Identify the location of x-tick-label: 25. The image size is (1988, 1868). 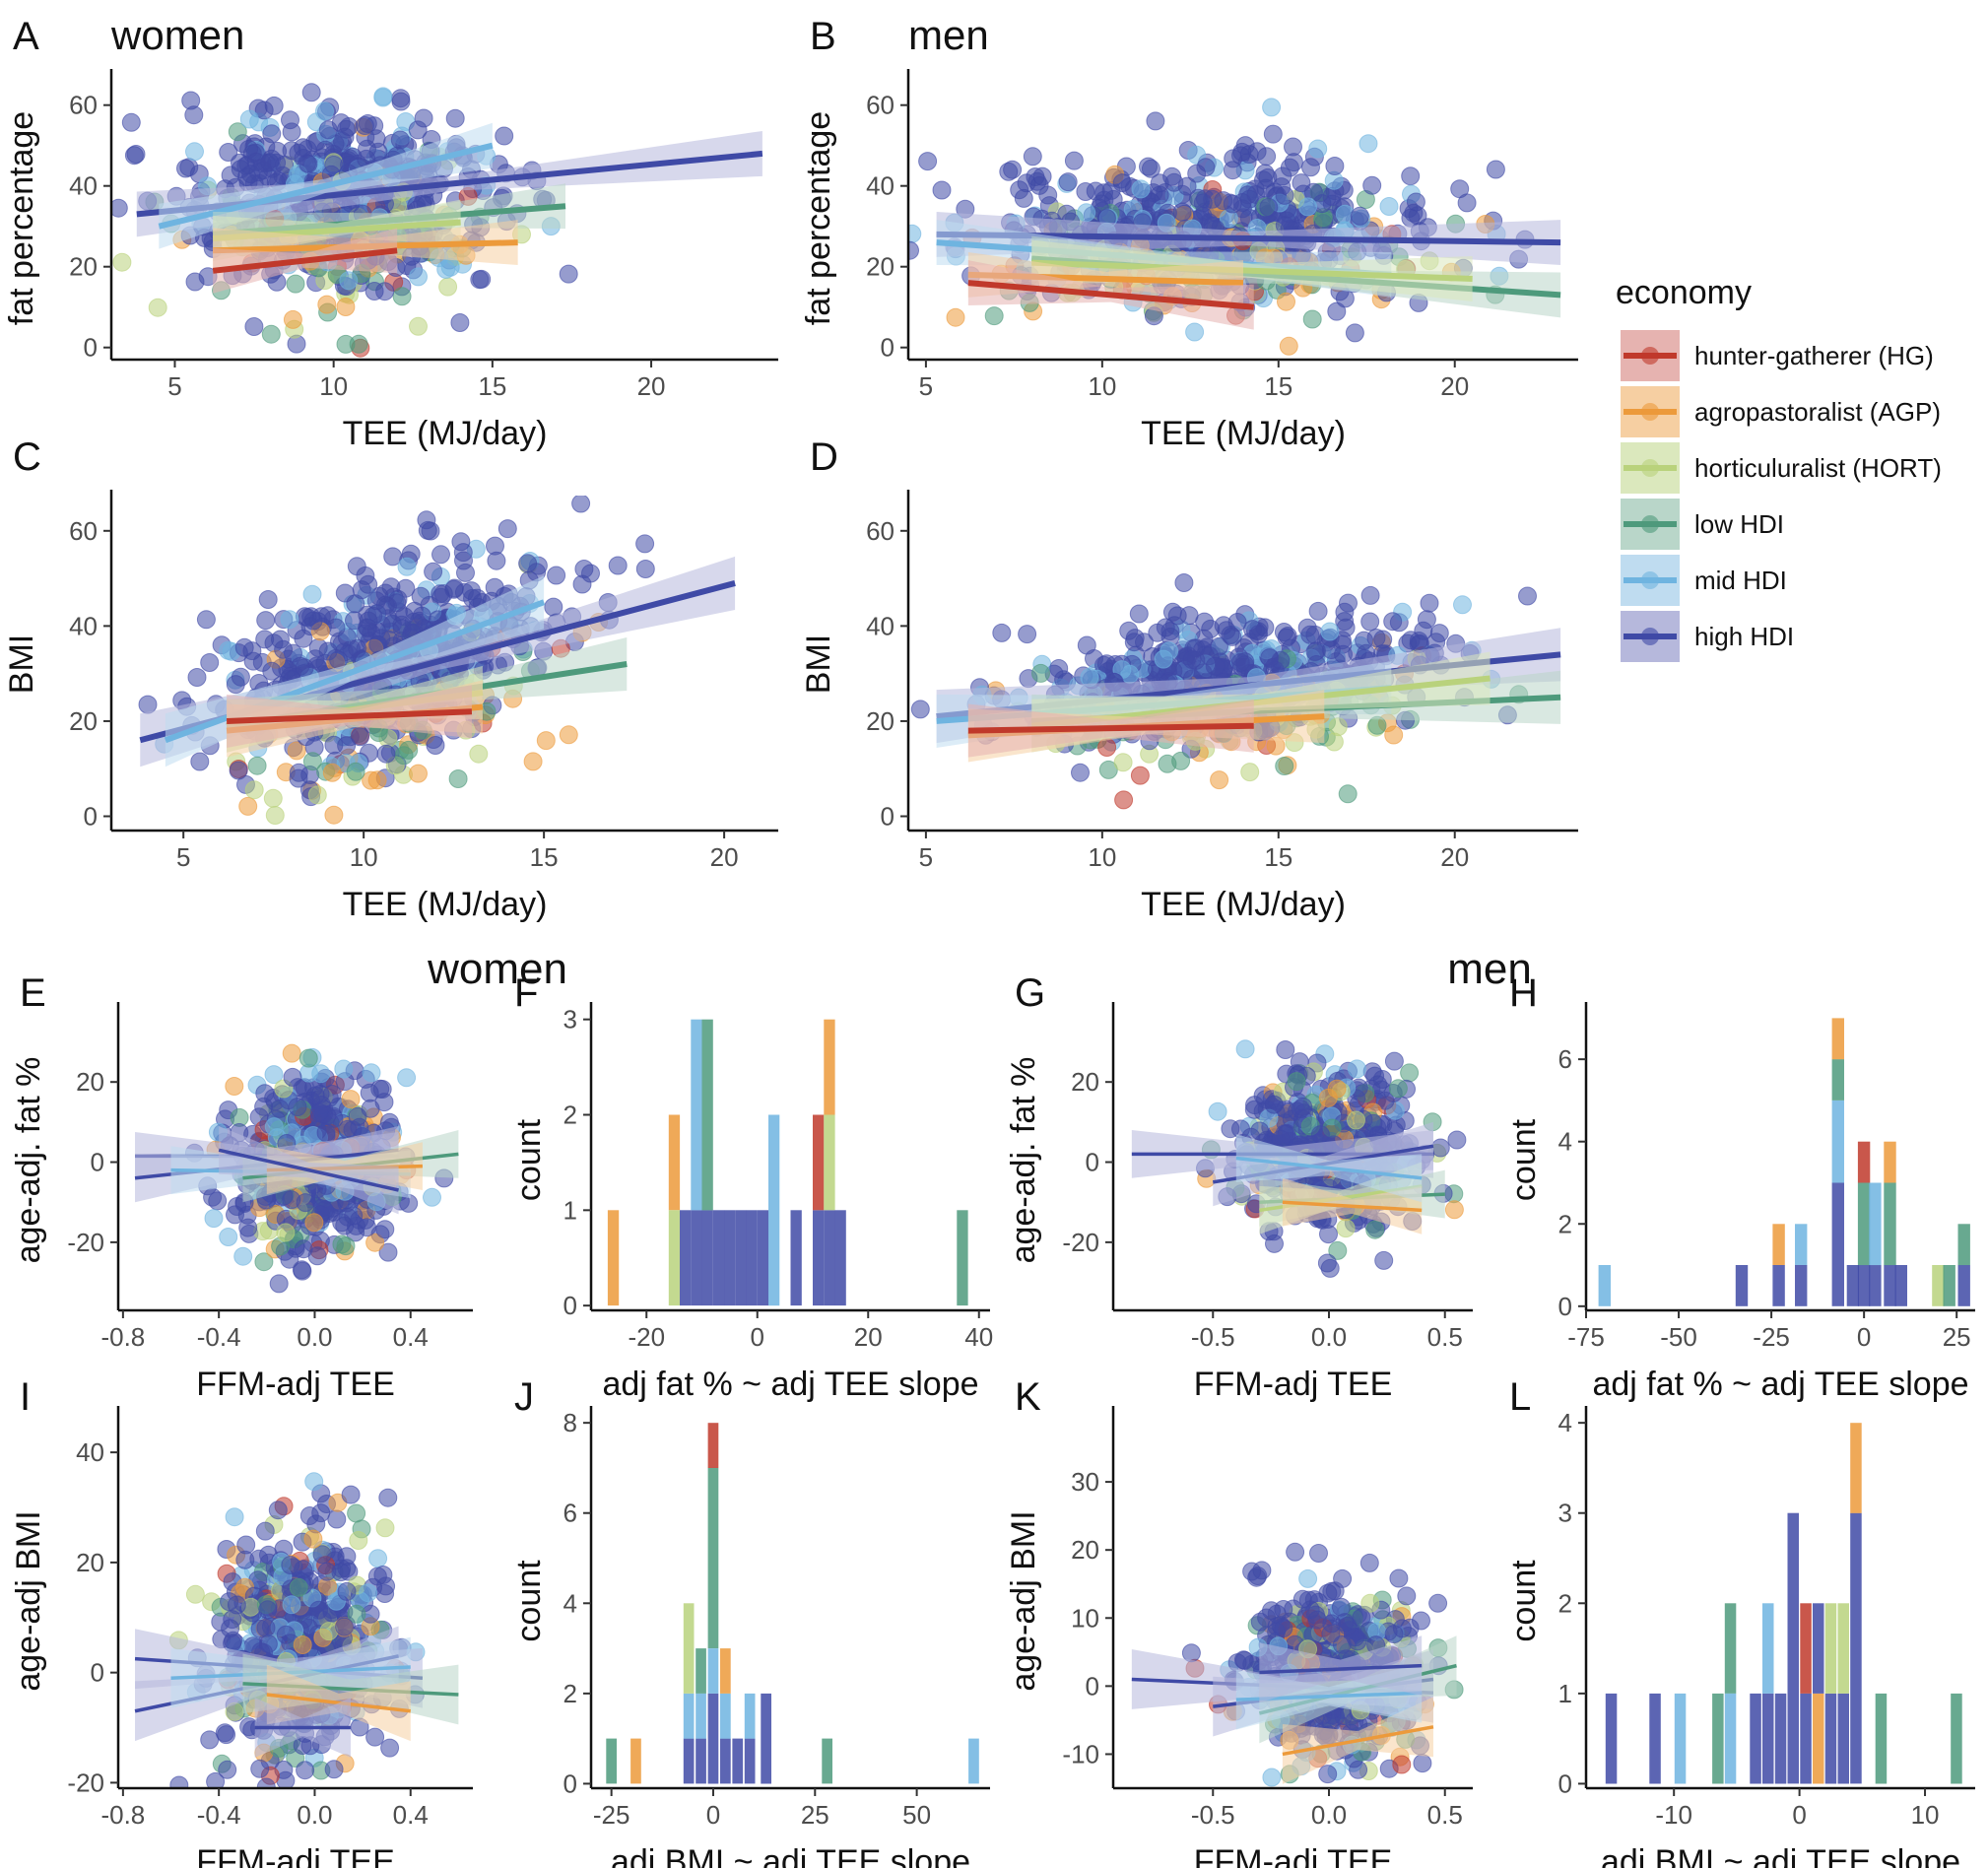
(1957, 1337).